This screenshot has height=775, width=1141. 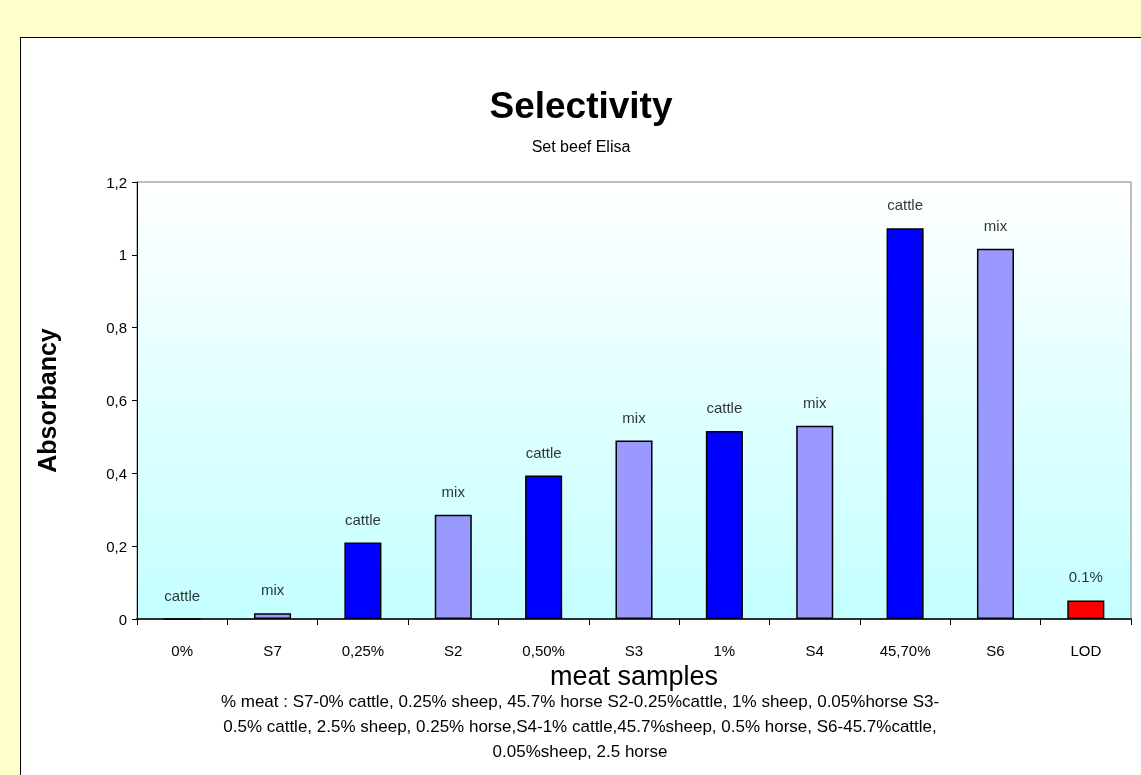 I want to click on text: % meat : S7-0% cattle, 0.25% sheep, 45.7% horse S2-0.25%cattle, 1% sheep, 0.05%horse S3-0.5% cattle, 2.5% sheep, 0.25% horse,S4-1% cattle,45.7%sheep, 0.5% horse, S6-45.7%cattle, 0.05%sheep, 2.5 horse, so click(x=580, y=726).